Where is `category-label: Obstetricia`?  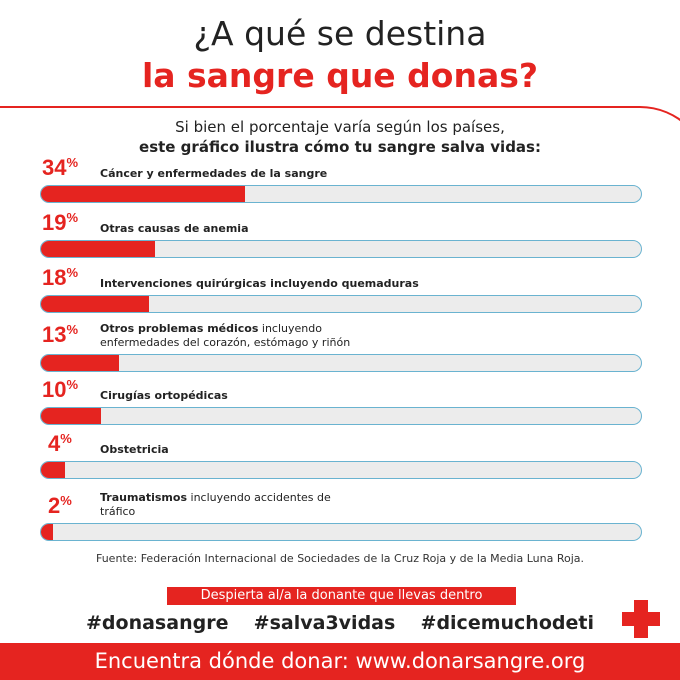 category-label: Obstetricia is located at coordinates (134, 449).